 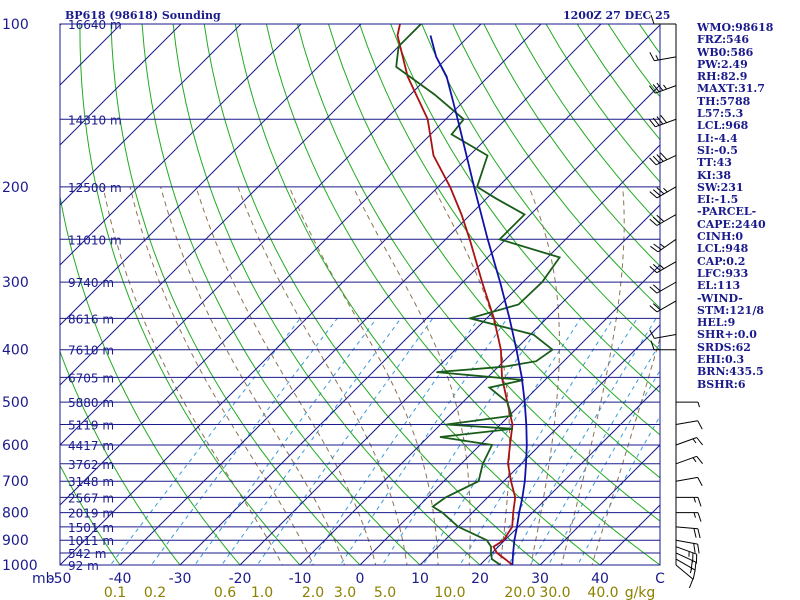 What do you see at coordinates (87, 554) in the screenshot?
I see `height-label: 542 m` at bounding box center [87, 554].